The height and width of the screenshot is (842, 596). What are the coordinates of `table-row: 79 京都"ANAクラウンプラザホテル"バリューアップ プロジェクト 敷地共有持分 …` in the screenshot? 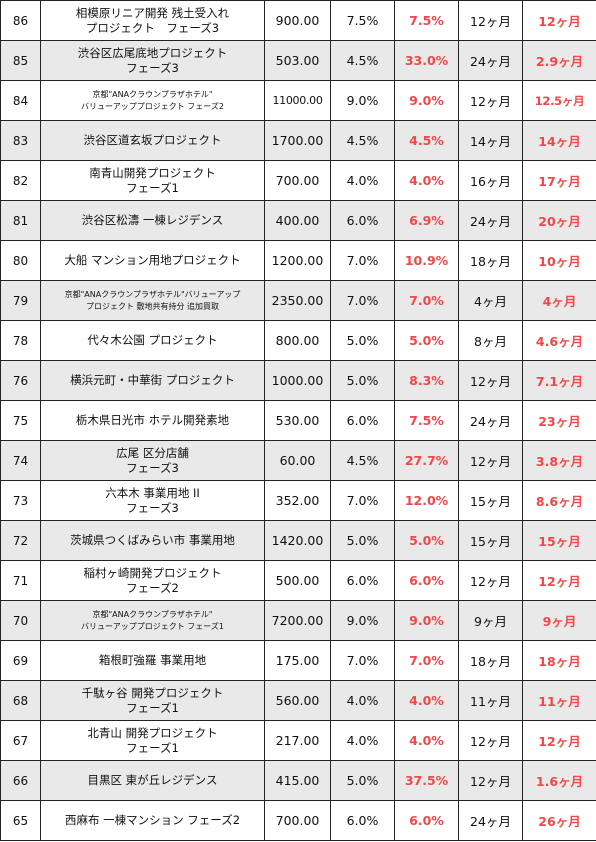 It's located at (298, 300).